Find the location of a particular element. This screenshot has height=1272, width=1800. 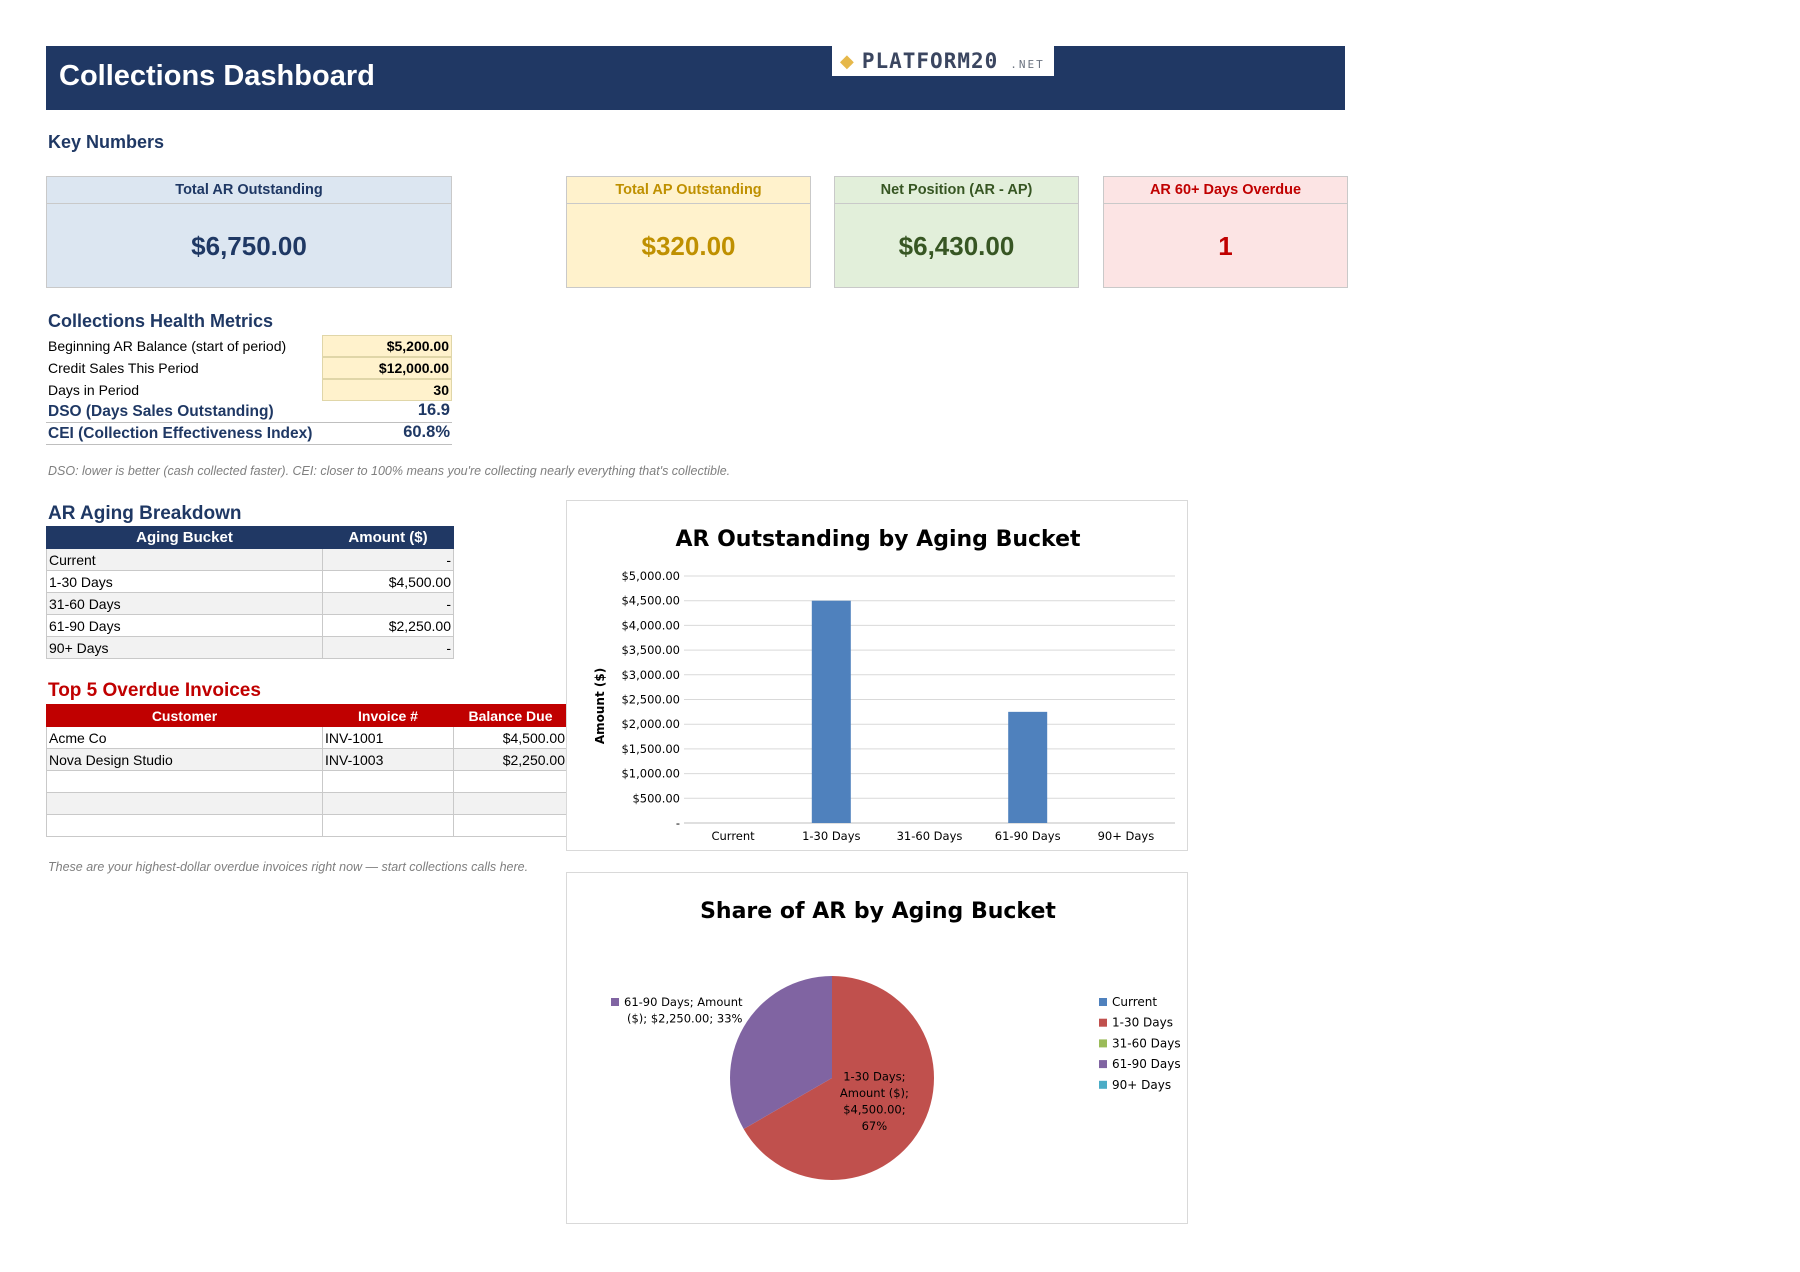

table-row: 61-90 Days $2,250.00 is located at coordinates (250, 625).